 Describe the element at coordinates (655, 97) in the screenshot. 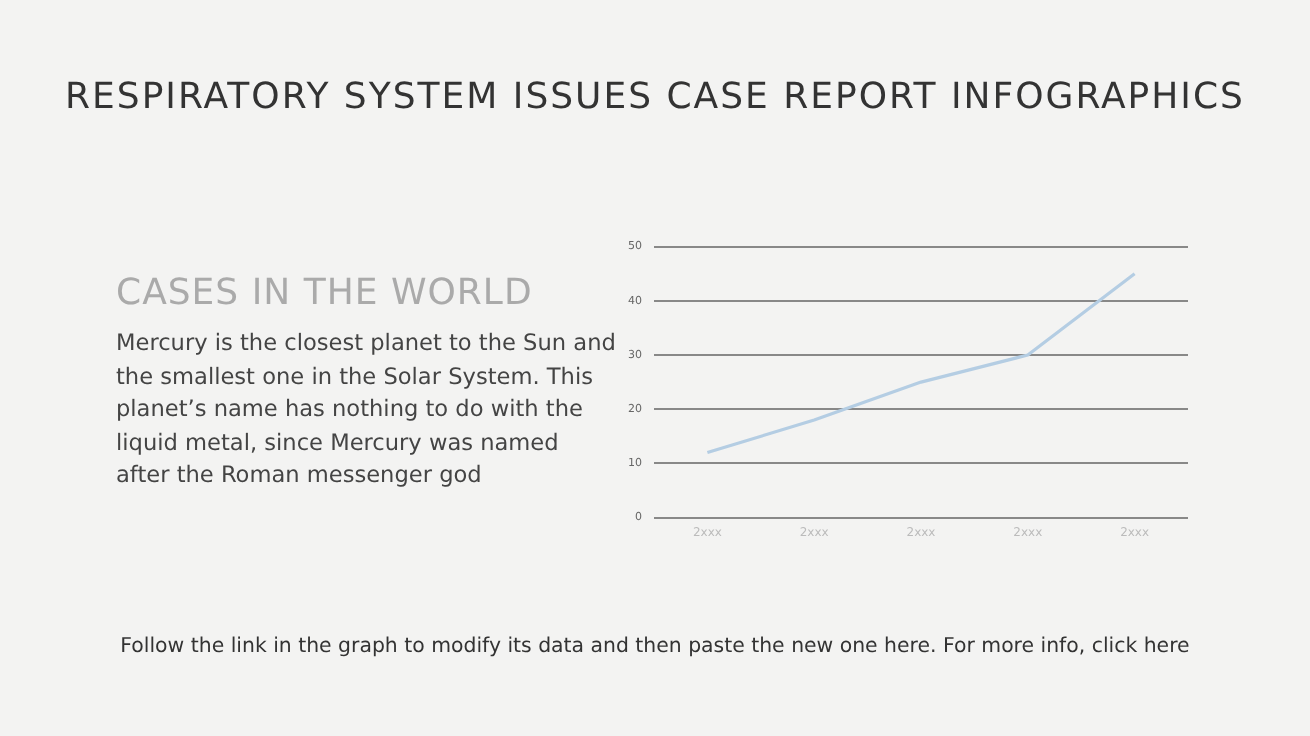

I see `chart-title: RESPIRATORY SYSTEM ISSUES CASE REPORT INFOGRAPHICS` at that location.